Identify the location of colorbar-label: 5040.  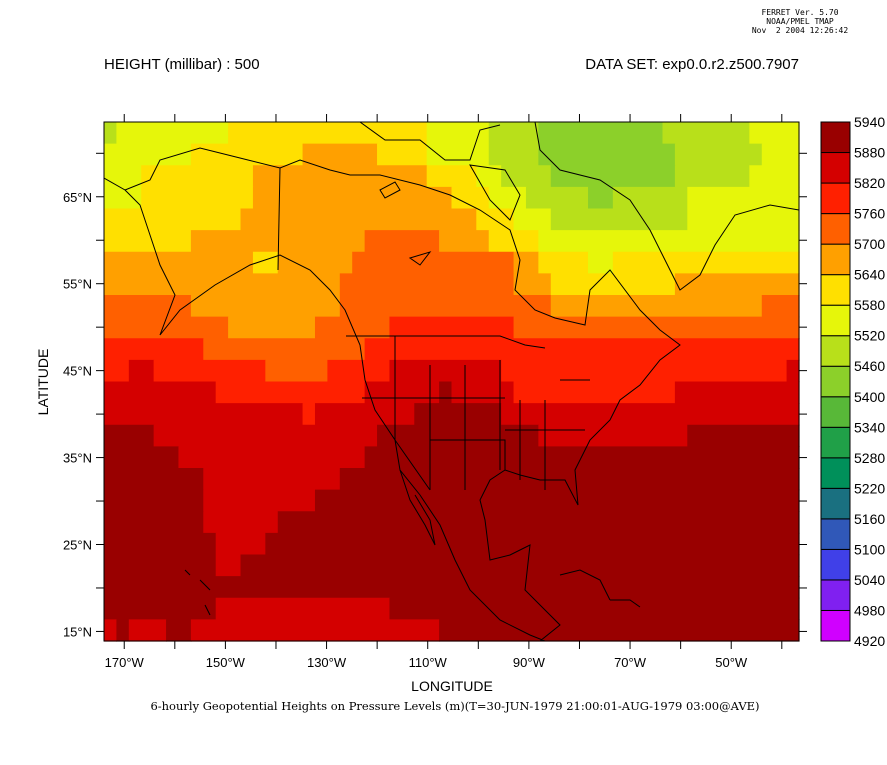
(869, 580).